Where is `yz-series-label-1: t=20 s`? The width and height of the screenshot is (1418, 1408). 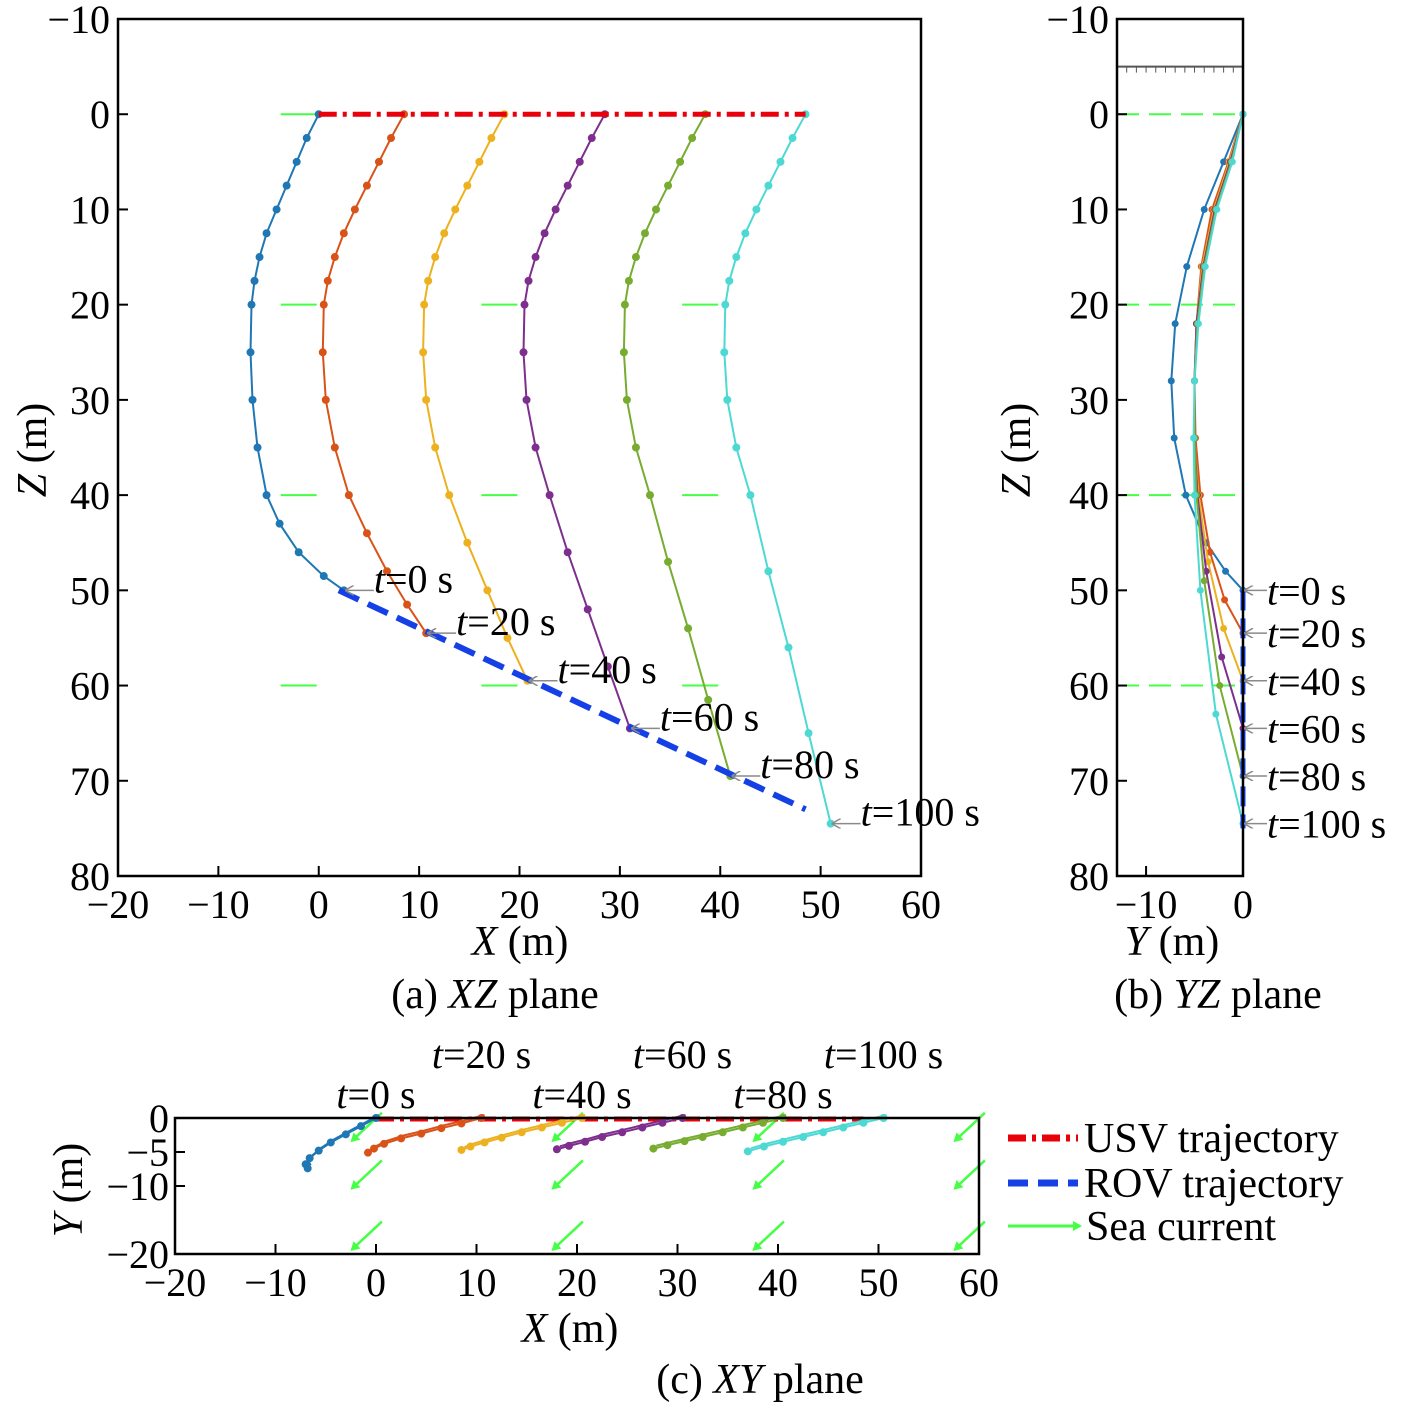
yz-series-label-1: t=20 s is located at coordinates (1316, 633).